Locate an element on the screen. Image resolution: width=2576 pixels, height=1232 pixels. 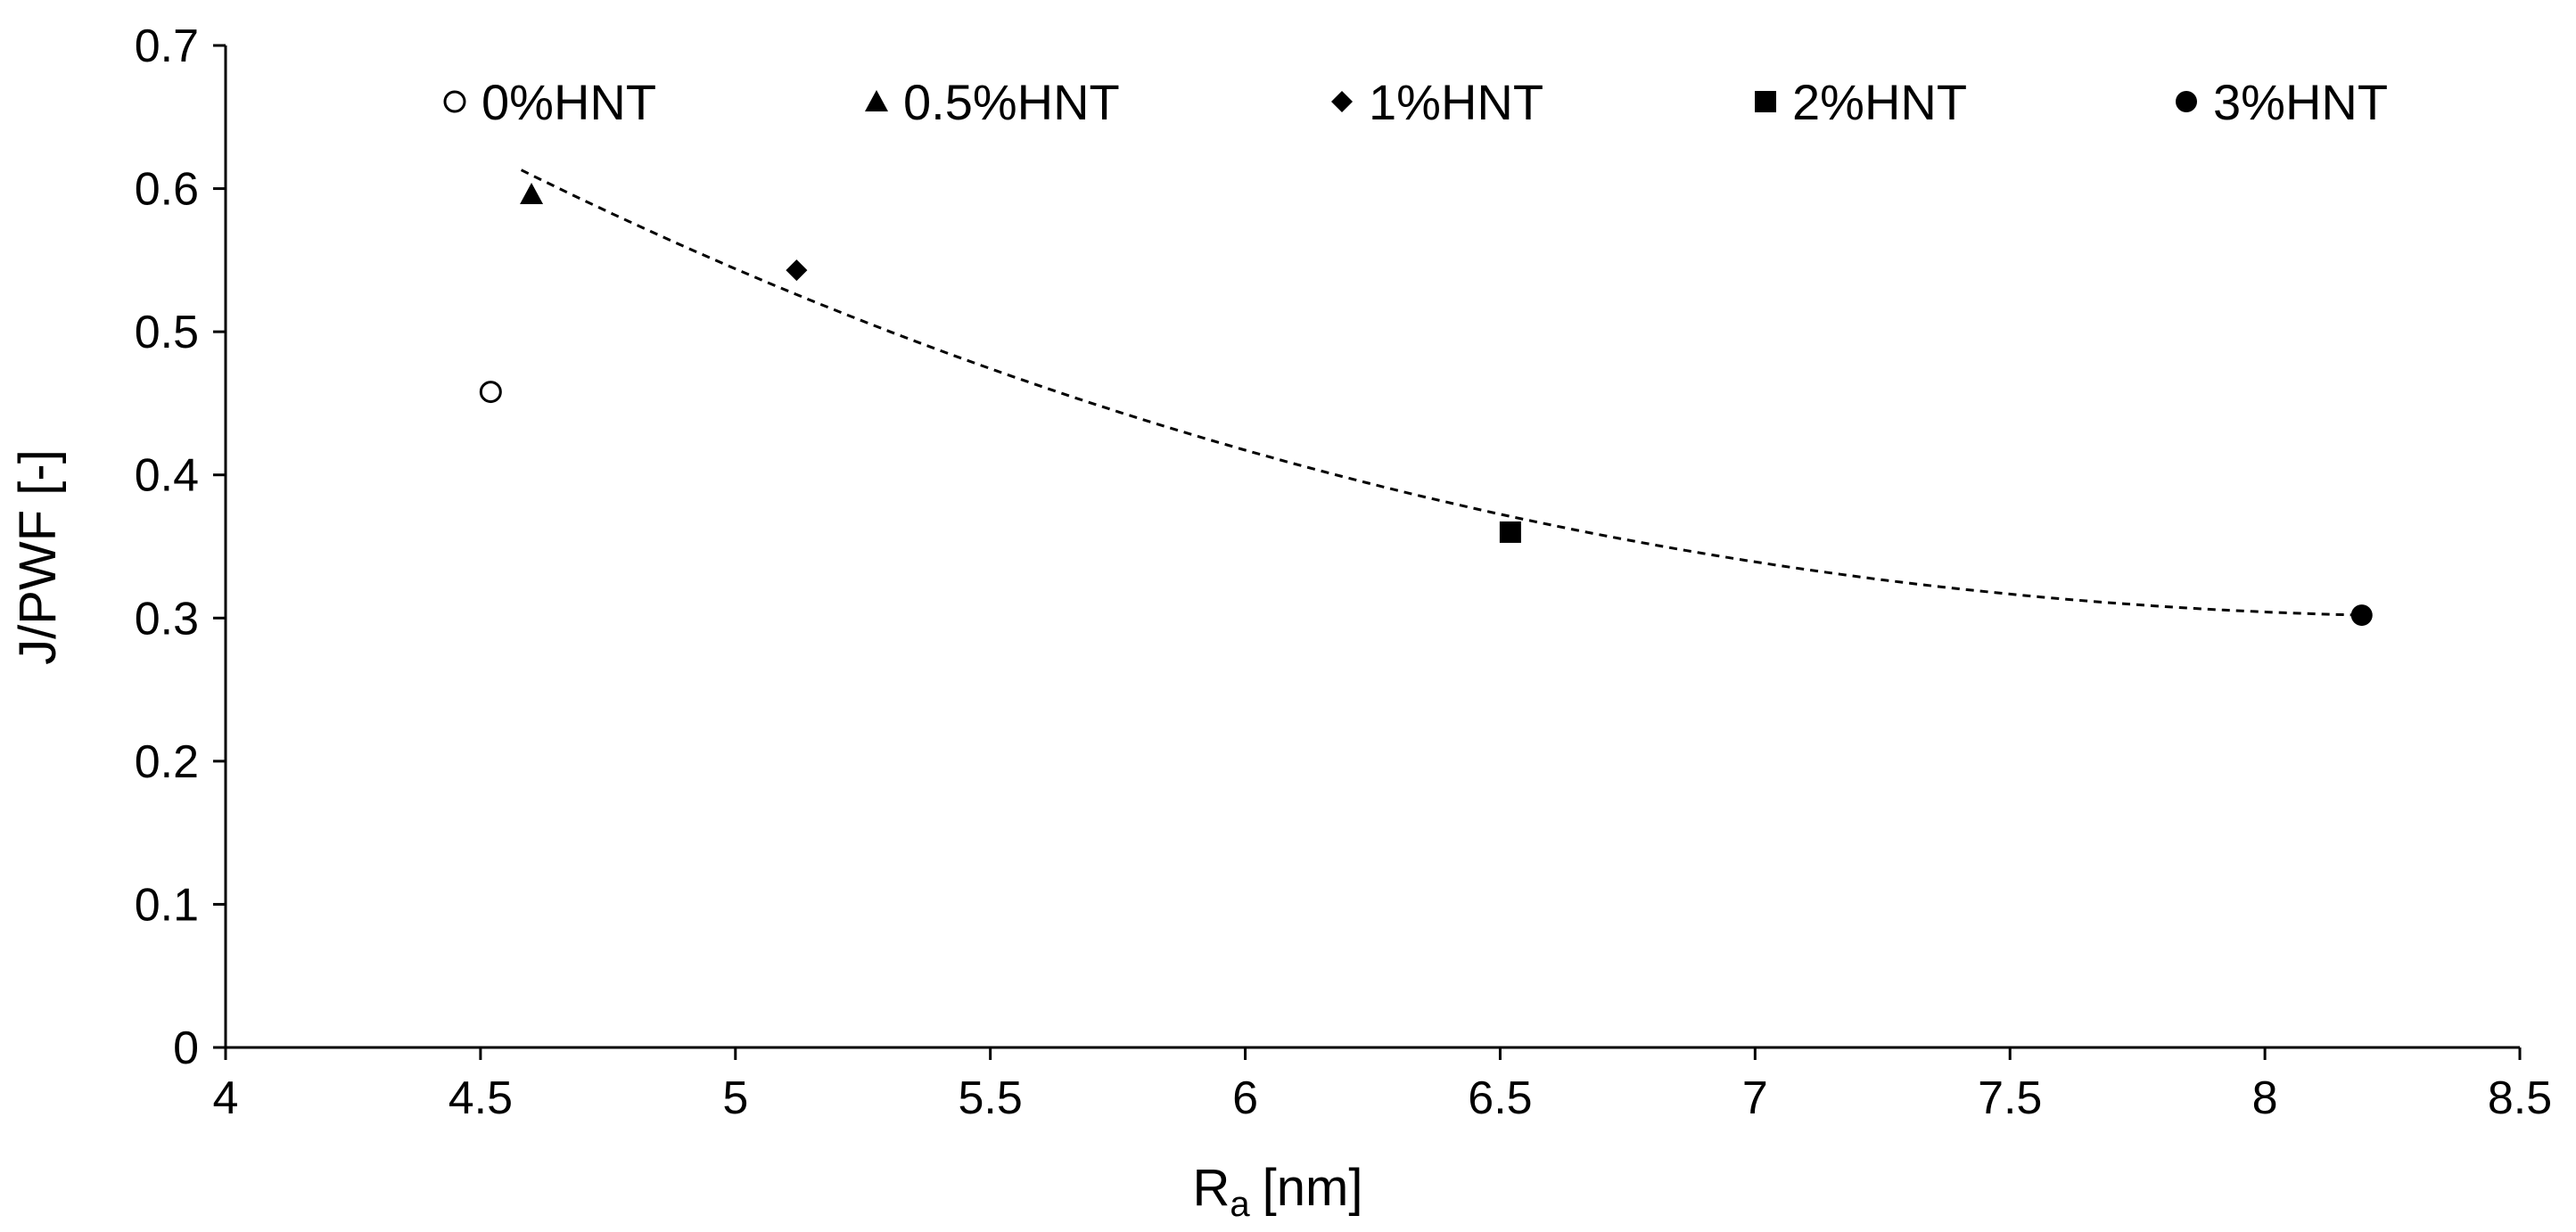
x-tick-label: 7 is located at coordinates (1755, 1098).